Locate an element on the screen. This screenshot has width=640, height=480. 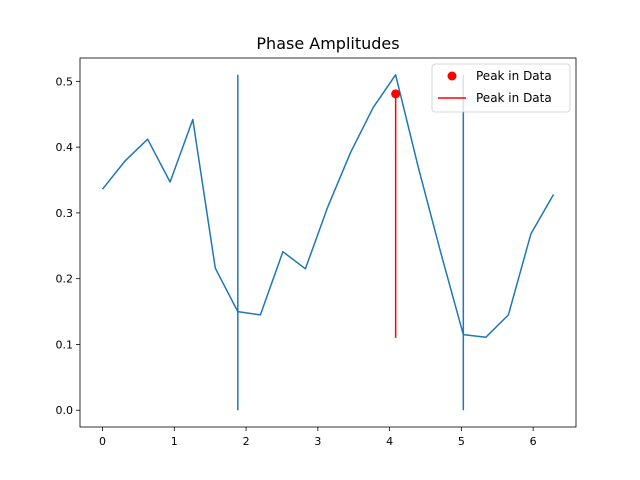
x-tick-label-3: 3 is located at coordinates (317, 441).